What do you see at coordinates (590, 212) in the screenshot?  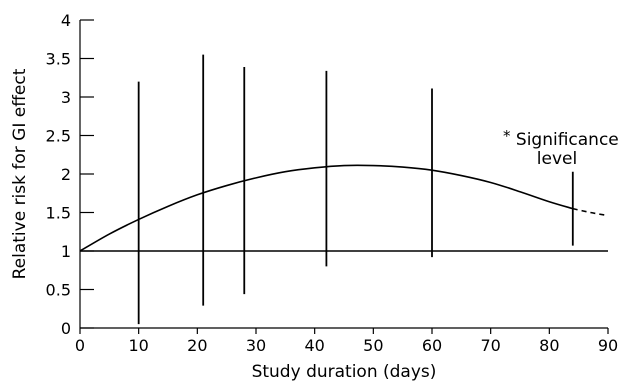 I see `risk-curve-extrapolated` at bounding box center [590, 212].